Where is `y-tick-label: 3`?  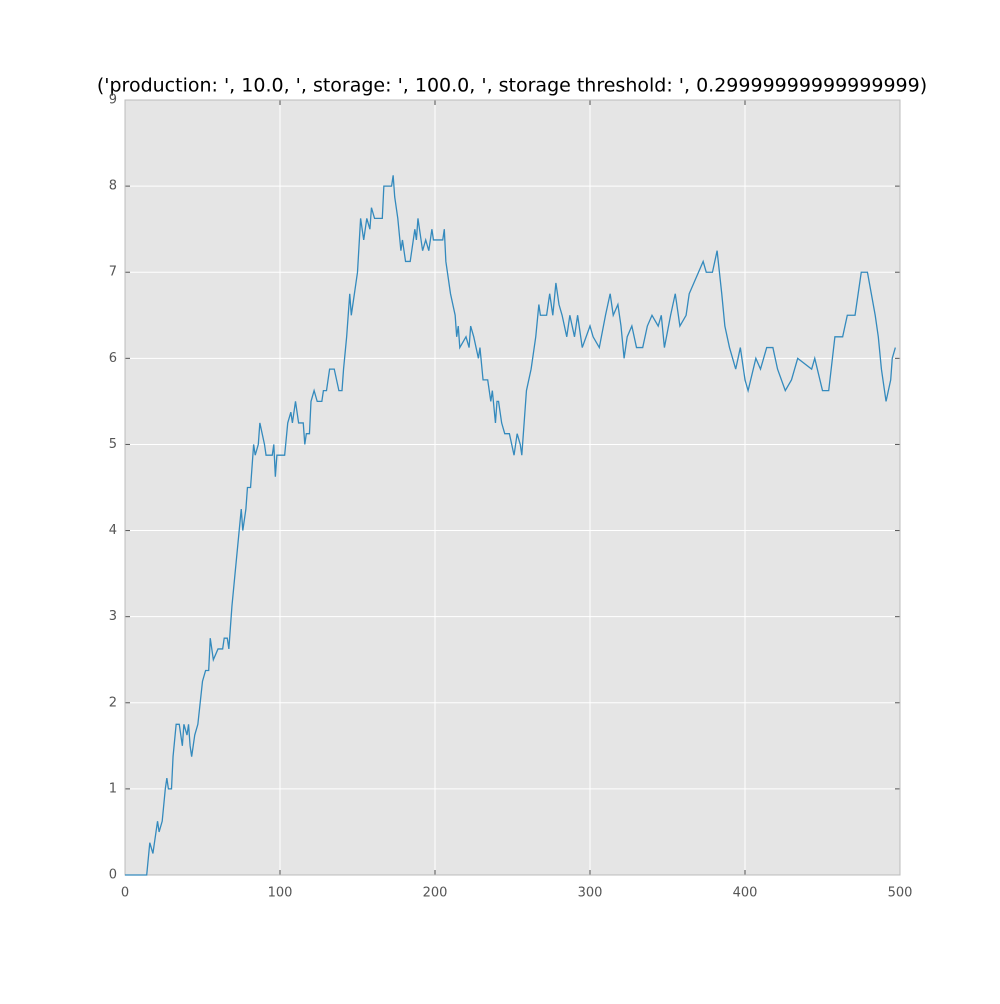 y-tick-label: 3 is located at coordinates (113, 616).